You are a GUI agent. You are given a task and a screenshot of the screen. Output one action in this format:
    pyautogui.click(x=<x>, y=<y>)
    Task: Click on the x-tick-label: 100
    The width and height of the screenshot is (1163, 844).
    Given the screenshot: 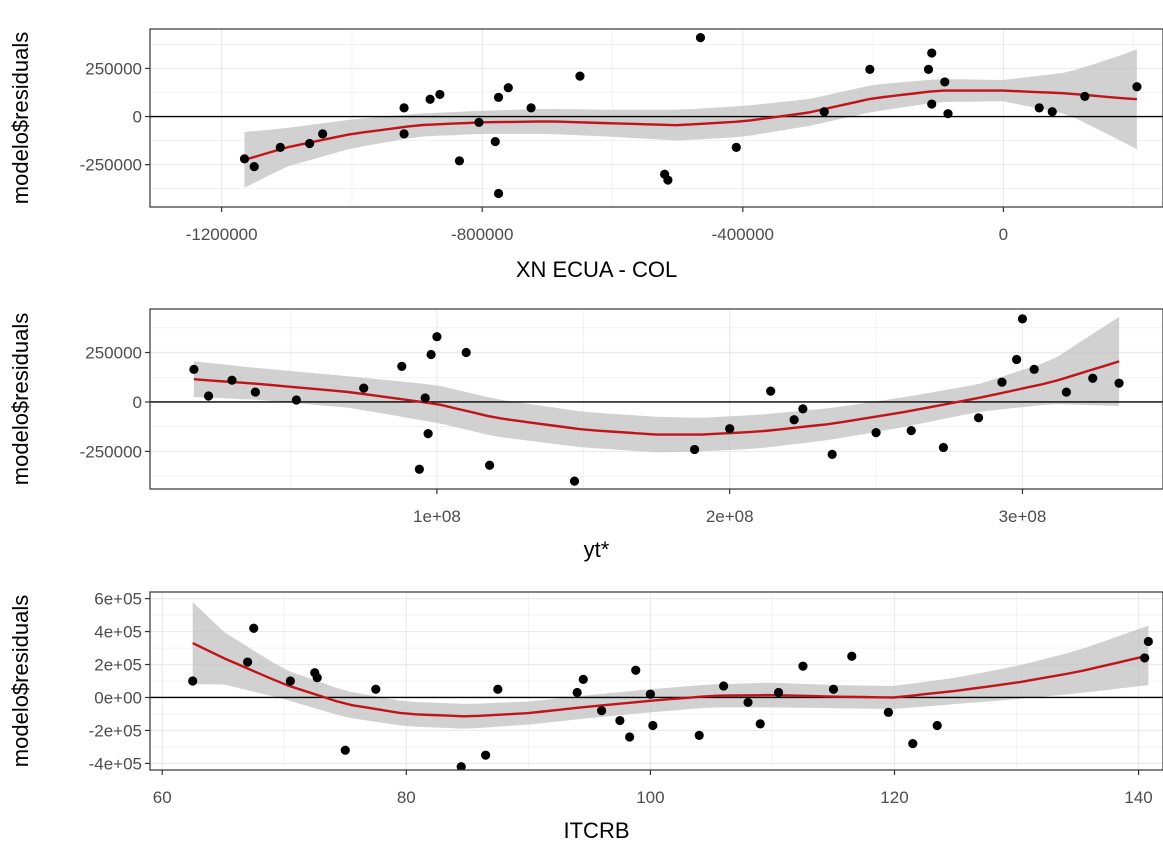 What is the action you would take?
    pyautogui.click(x=650, y=797)
    